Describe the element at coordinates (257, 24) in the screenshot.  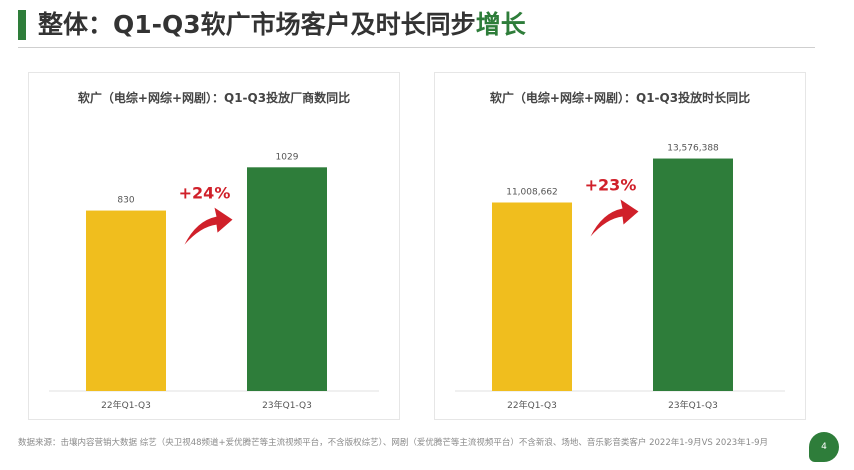
I see `page-title-main: 整体：Q1-Q3软广市场客户及时长同步` at that location.